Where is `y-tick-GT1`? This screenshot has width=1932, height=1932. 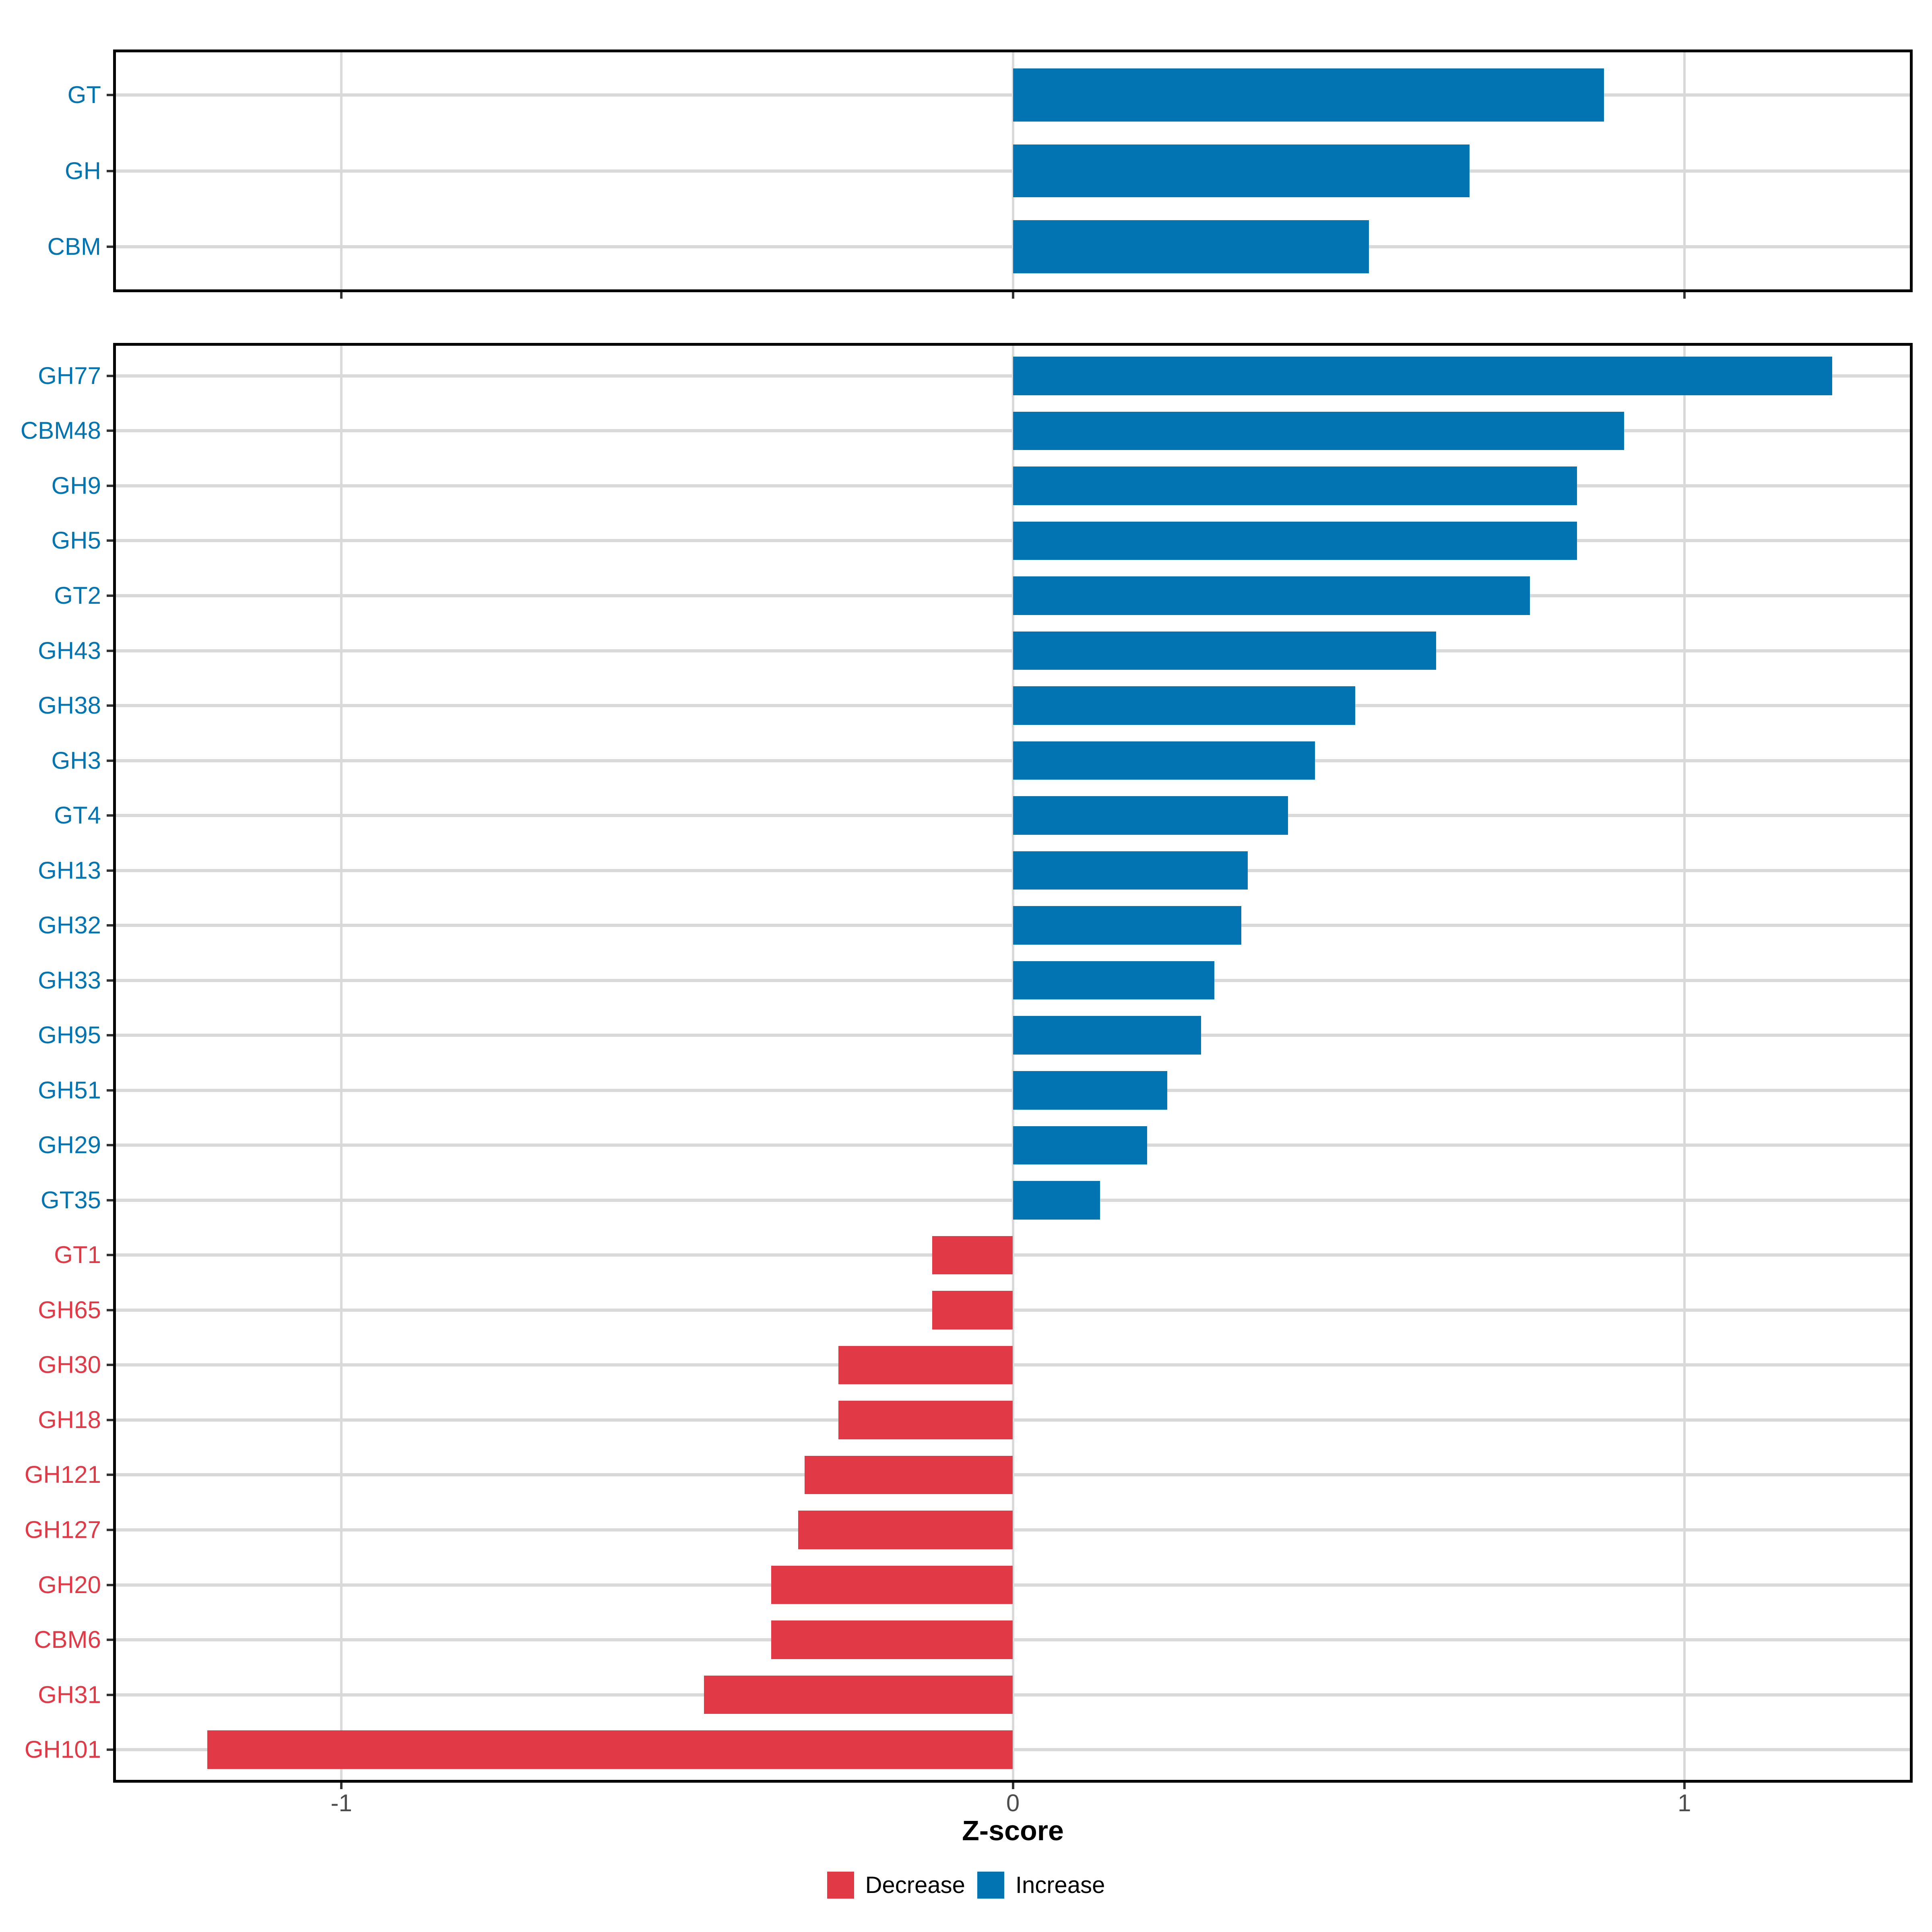
y-tick-GT1 is located at coordinates (110, 1255).